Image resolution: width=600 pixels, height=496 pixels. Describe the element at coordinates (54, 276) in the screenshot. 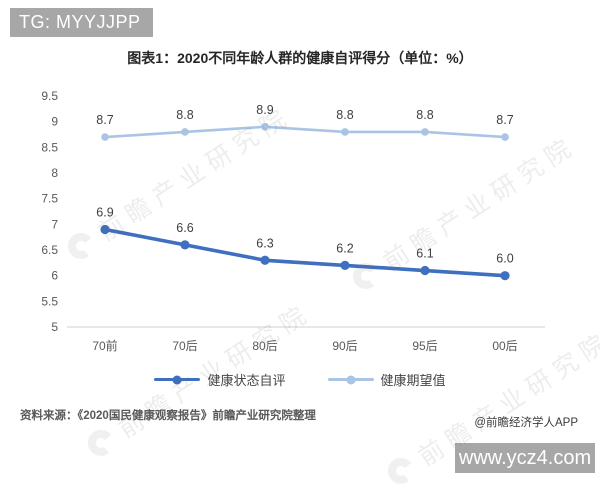

I see `y-tick-label: 6` at that location.